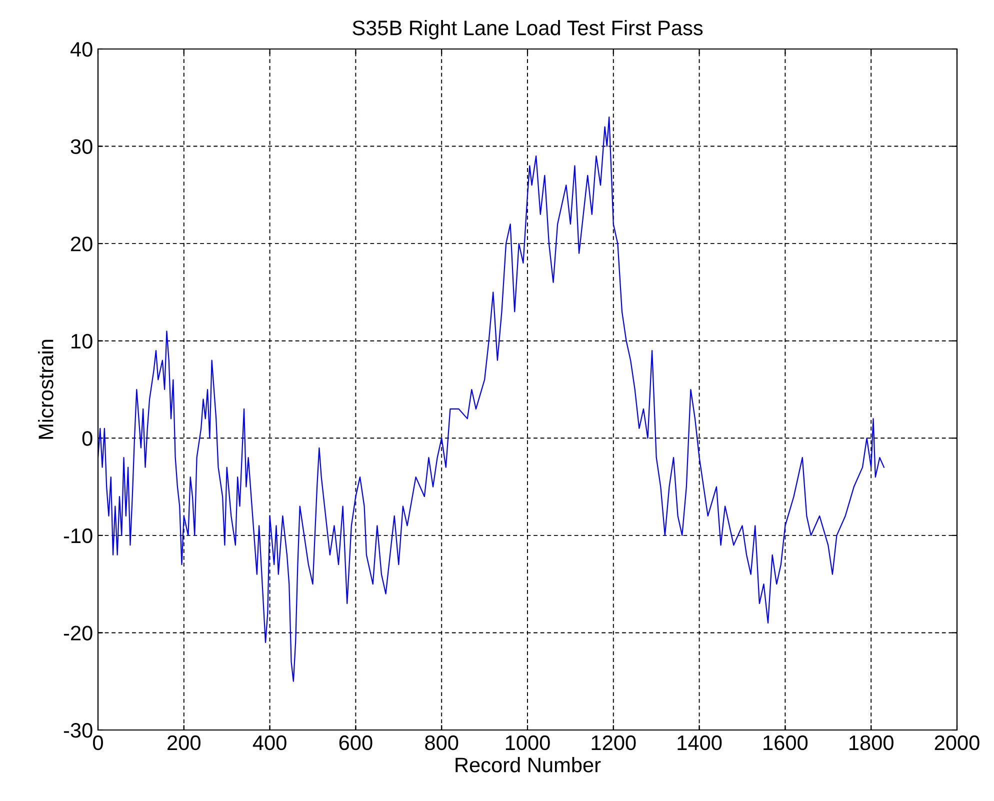 Image resolution: width=994 pixels, height=801 pixels. What do you see at coordinates (87, 438) in the screenshot?
I see `y-tick-label: 0` at bounding box center [87, 438].